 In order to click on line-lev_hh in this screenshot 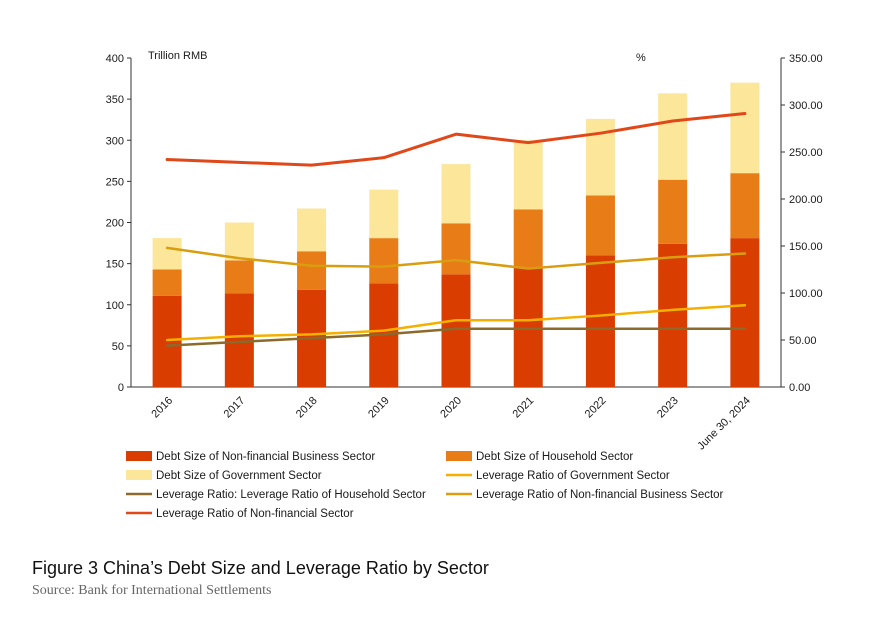, I will do `click(456, 337)`.